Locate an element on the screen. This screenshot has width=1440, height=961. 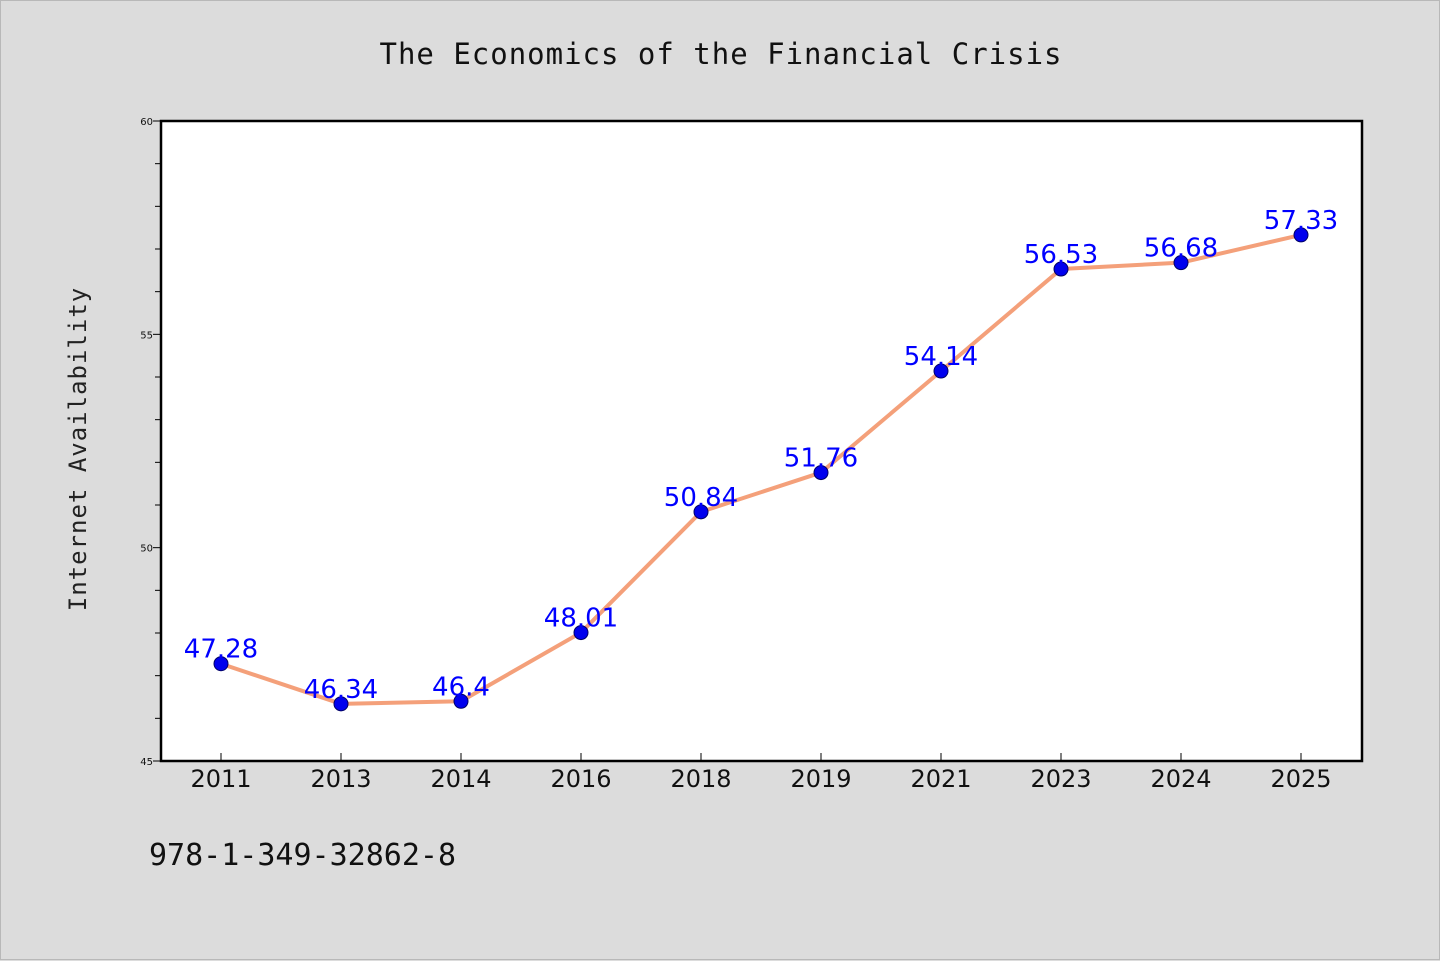
x-tick-label: 2016 is located at coordinates (580, 779).